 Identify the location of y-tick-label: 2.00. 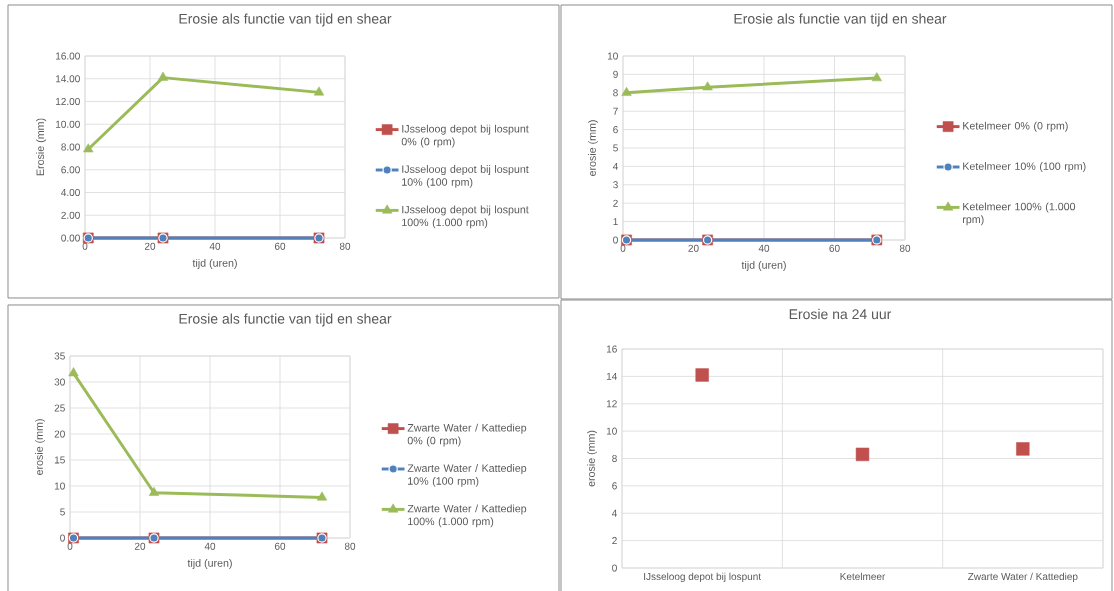
(70, 215).